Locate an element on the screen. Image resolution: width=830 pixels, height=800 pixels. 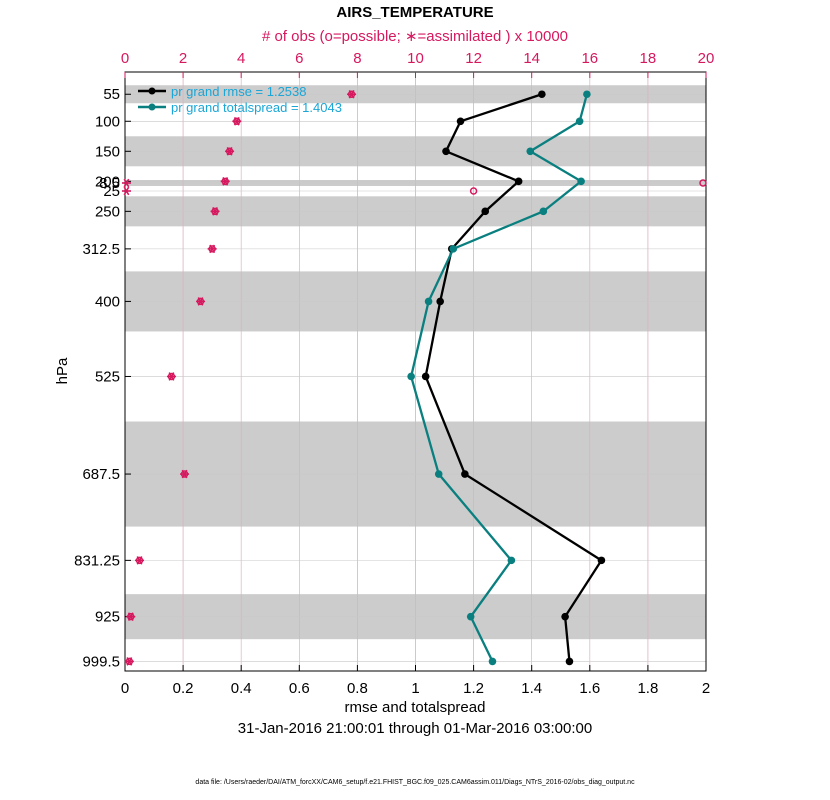
x-tick-label: 0.4 is located at coordinates (241, 688).